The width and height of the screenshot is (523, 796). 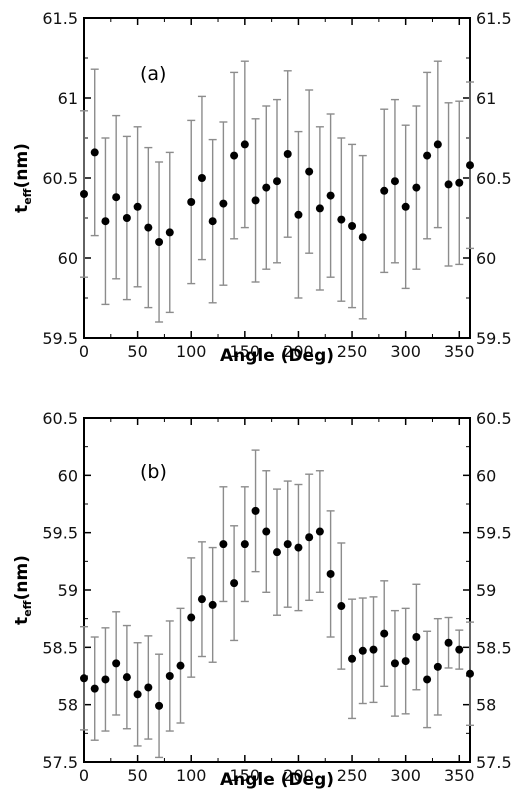 I want to click on y-tick-label-right: 61.5, so click(x=494, y=18).